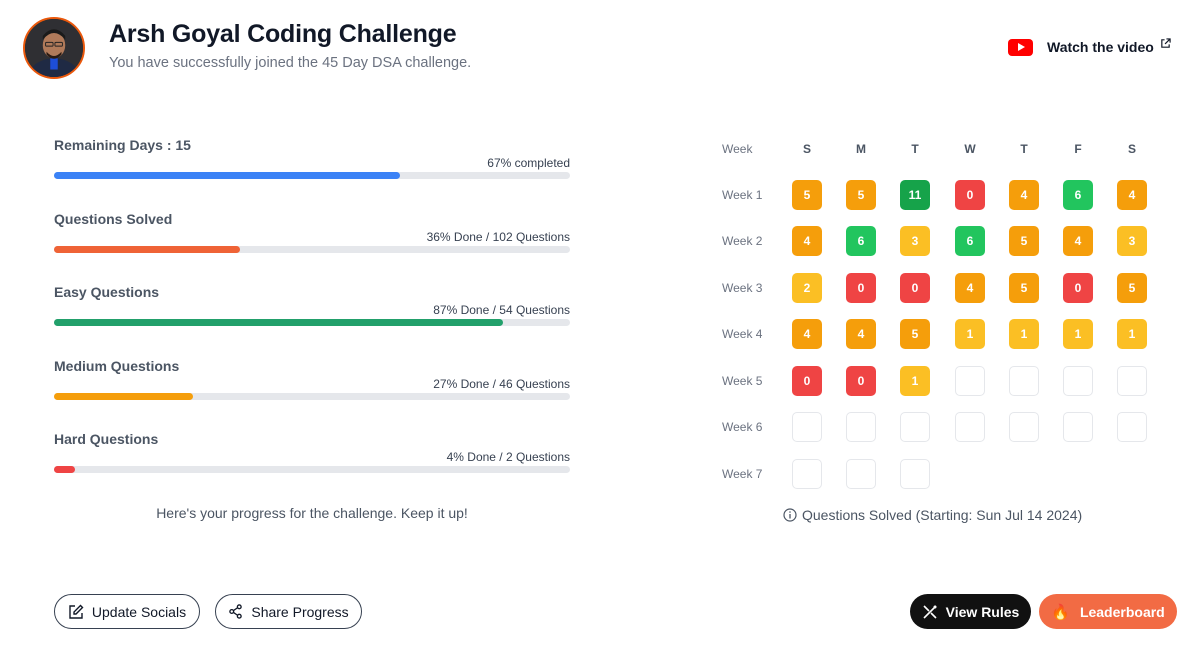 The height and width of the screenshot is (663, 1200). I want to click on progress-status: 4% Done / 2 Questions, so click(508, 457).